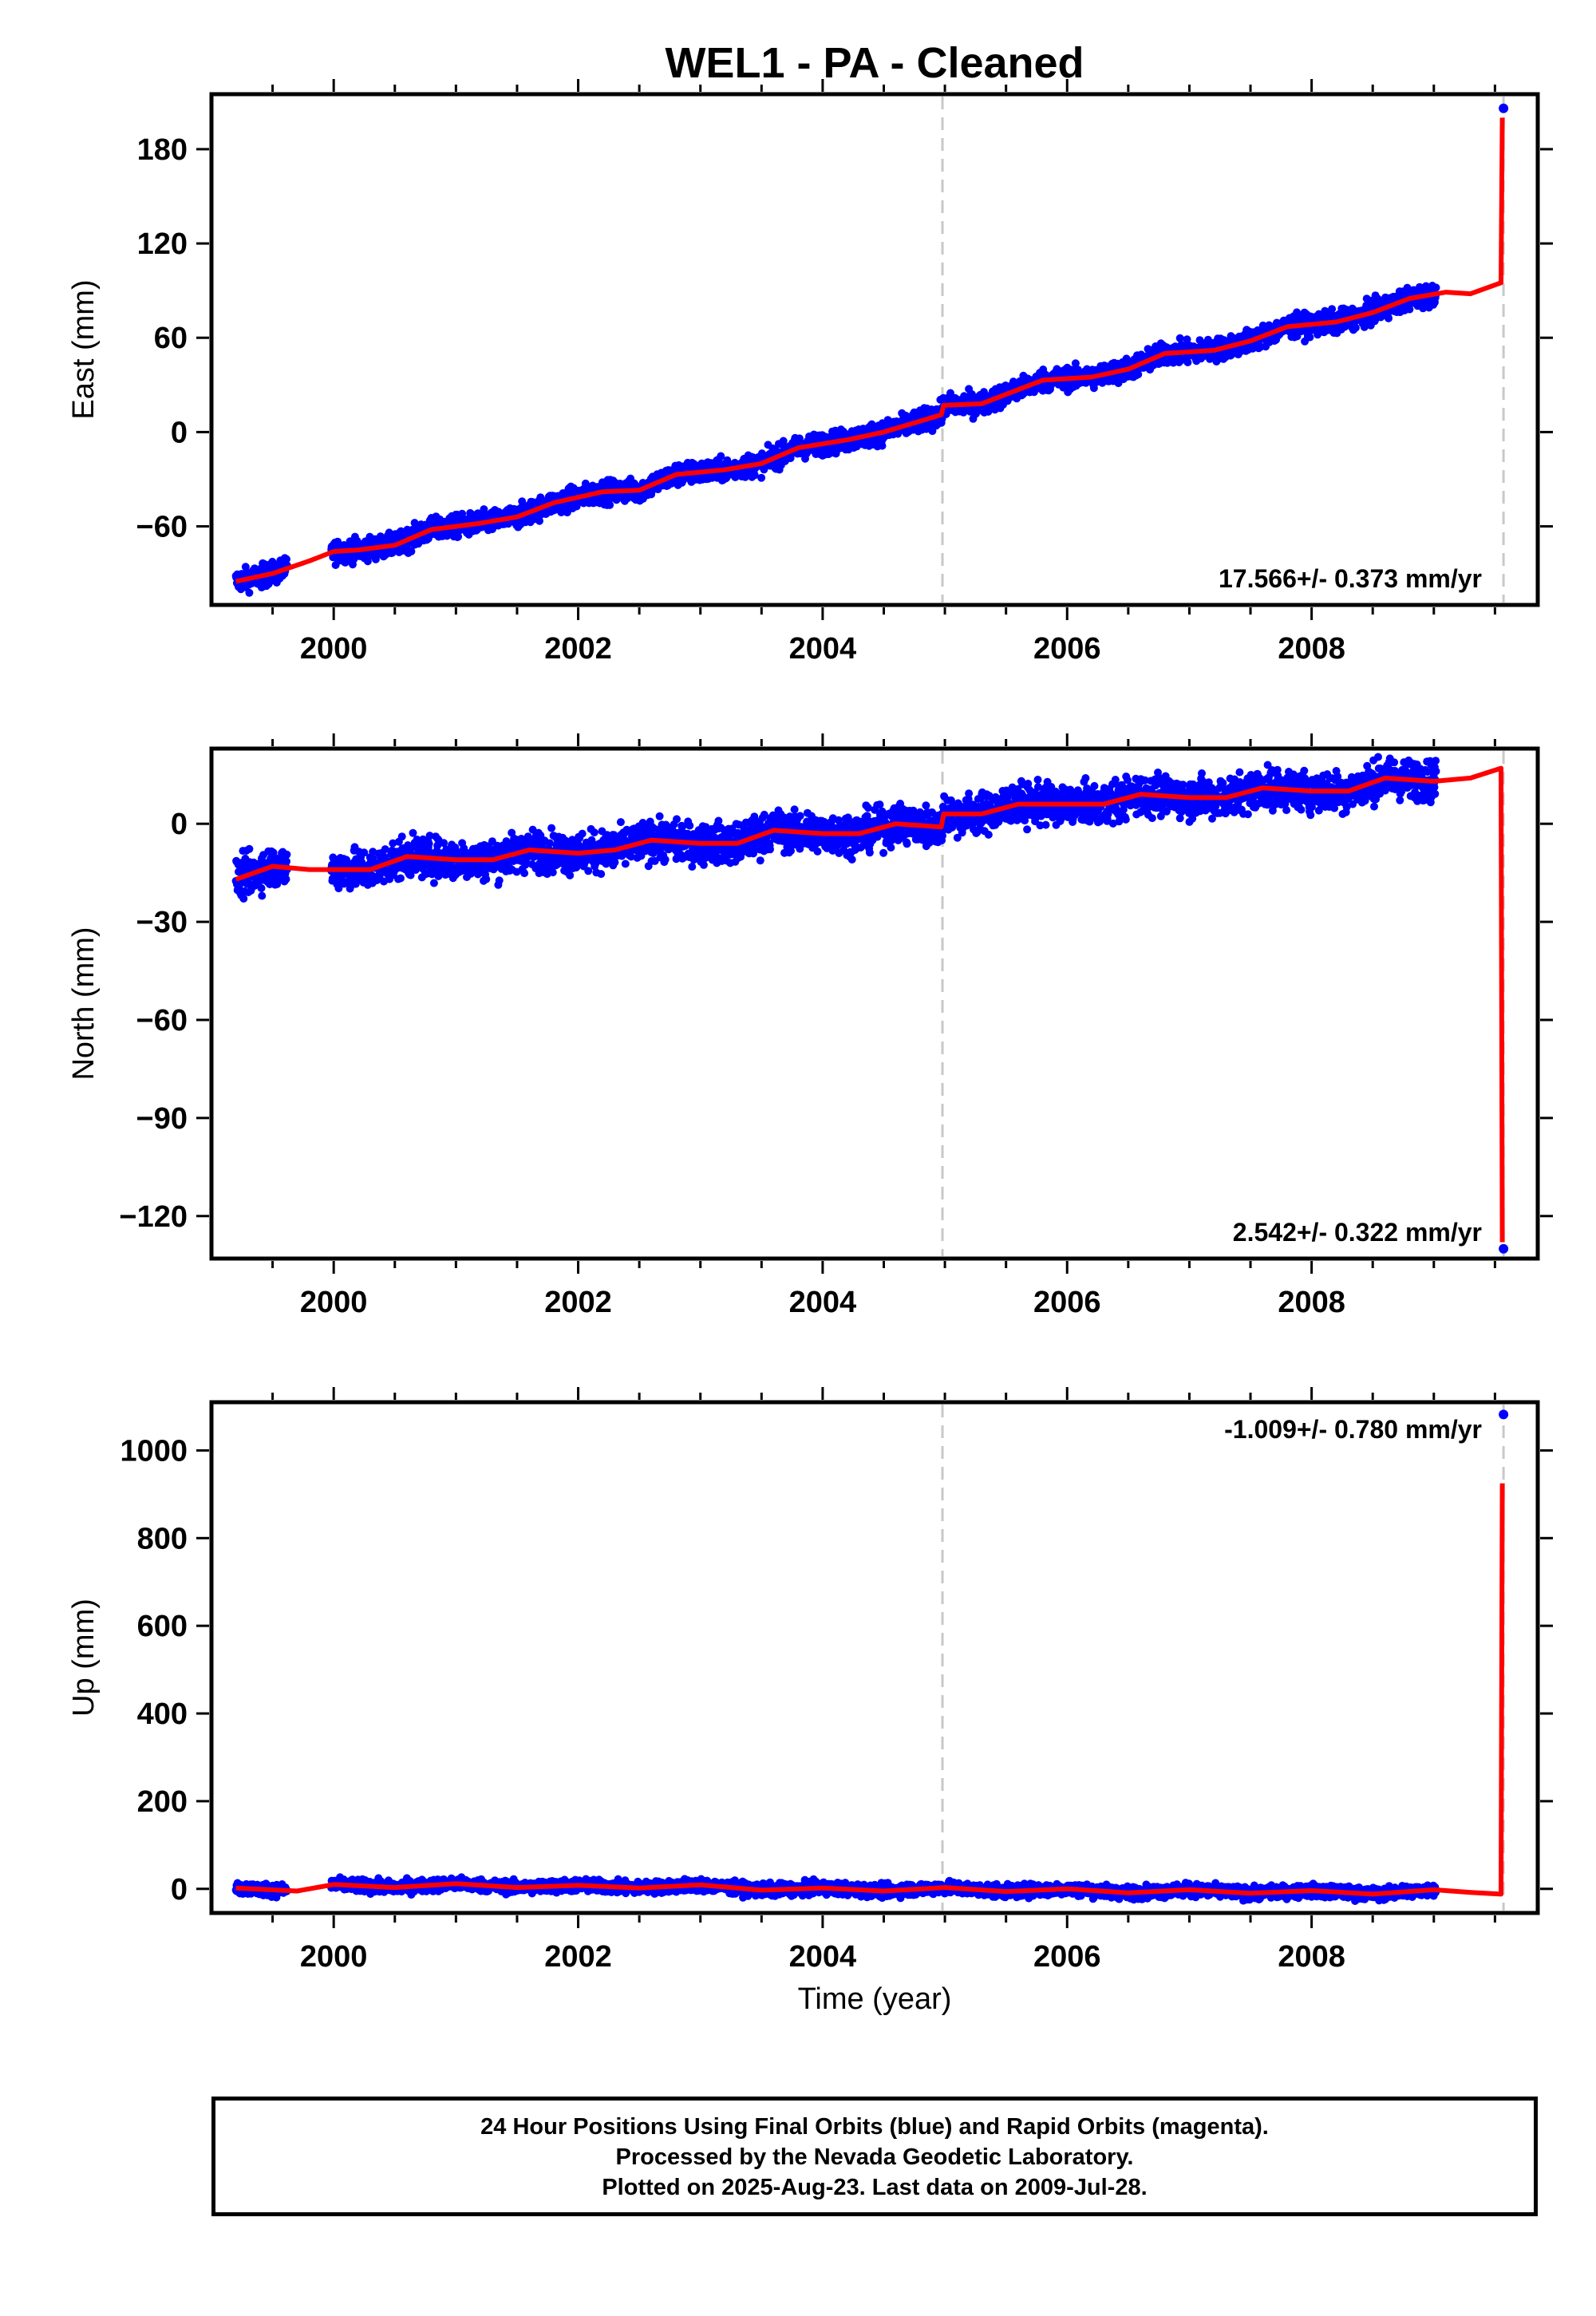 Image resolution: width=1596 pixels, height=2316 pixels. What do you see at coordinates (1504, 108) in the screenshot?
I see `outlier-point` at bounding box center [1504, 108].